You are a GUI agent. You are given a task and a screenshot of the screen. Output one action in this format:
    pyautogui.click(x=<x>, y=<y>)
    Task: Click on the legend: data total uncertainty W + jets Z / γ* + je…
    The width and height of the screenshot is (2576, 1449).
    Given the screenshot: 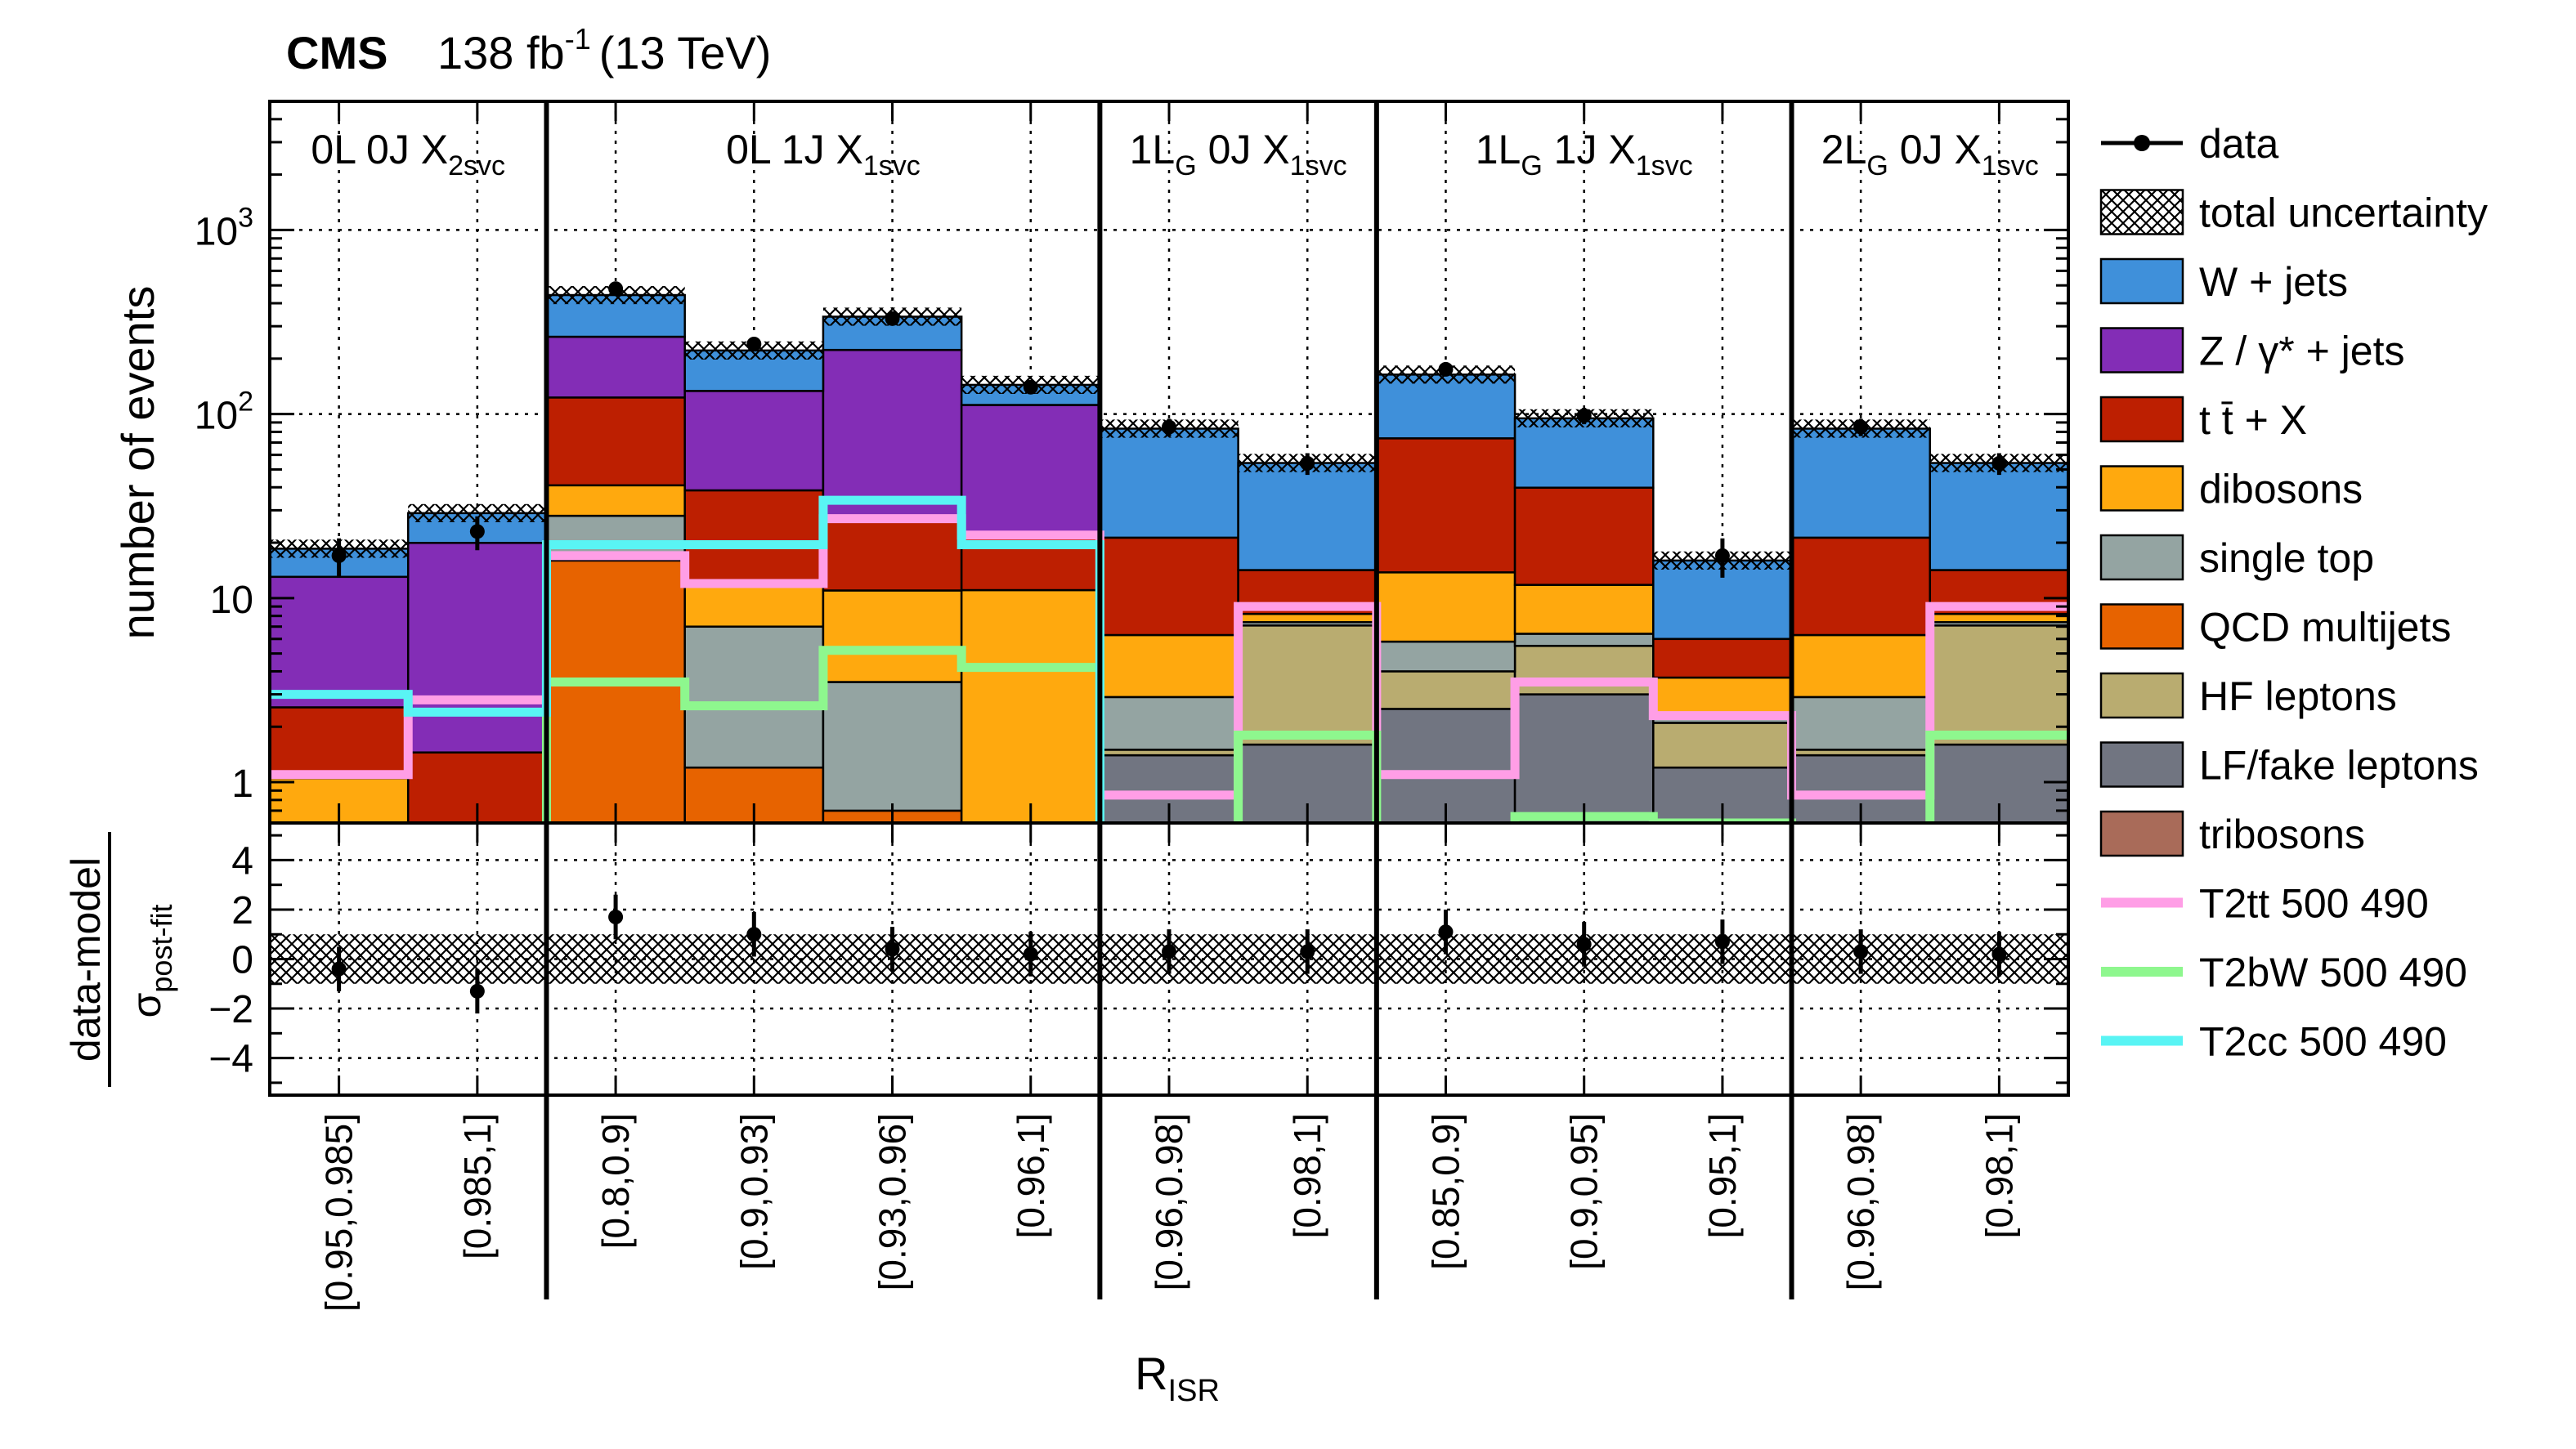 What is the action you would take?
    pyautogui.click(x=2294, y=593)
    